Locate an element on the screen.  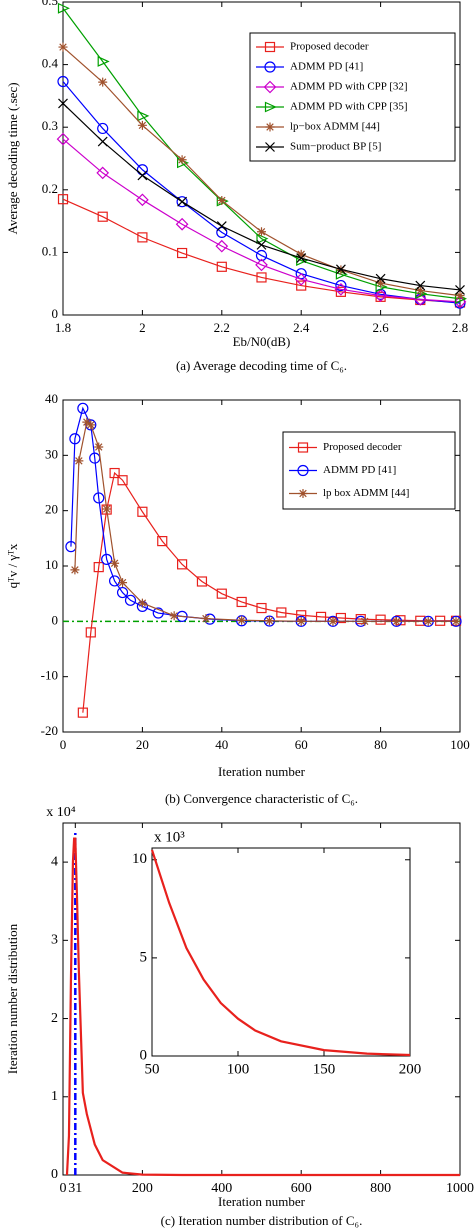
x-tick-label: 150 is located at coordinates (324, 1069).